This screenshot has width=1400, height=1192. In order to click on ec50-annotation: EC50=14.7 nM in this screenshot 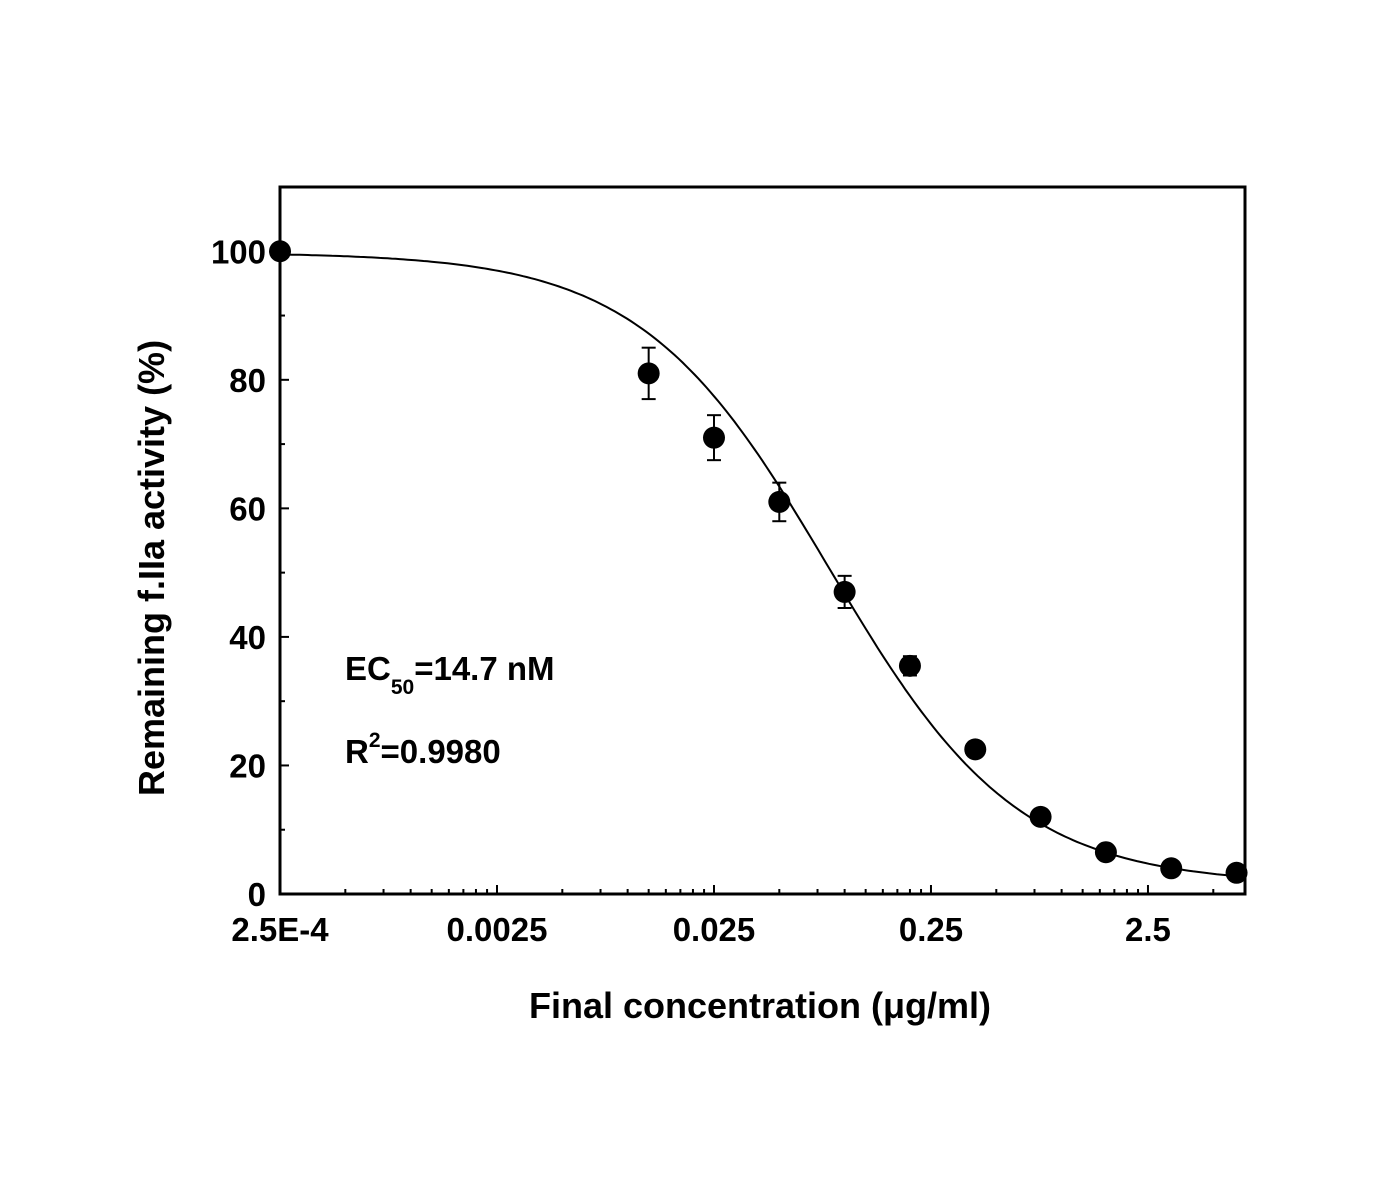, I will do `click(450, 674)`.